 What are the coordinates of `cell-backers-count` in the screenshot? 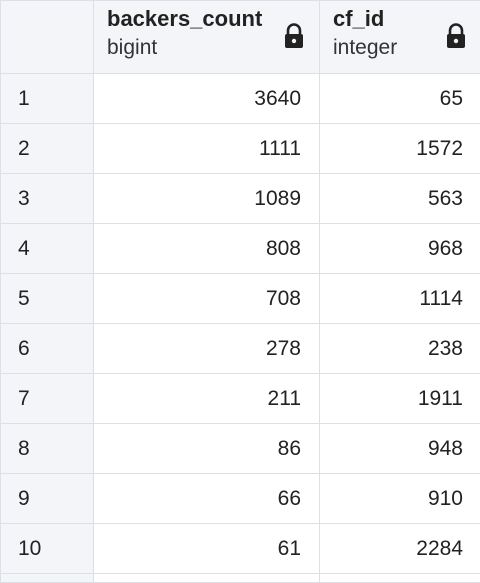 It's located at (207, 578).